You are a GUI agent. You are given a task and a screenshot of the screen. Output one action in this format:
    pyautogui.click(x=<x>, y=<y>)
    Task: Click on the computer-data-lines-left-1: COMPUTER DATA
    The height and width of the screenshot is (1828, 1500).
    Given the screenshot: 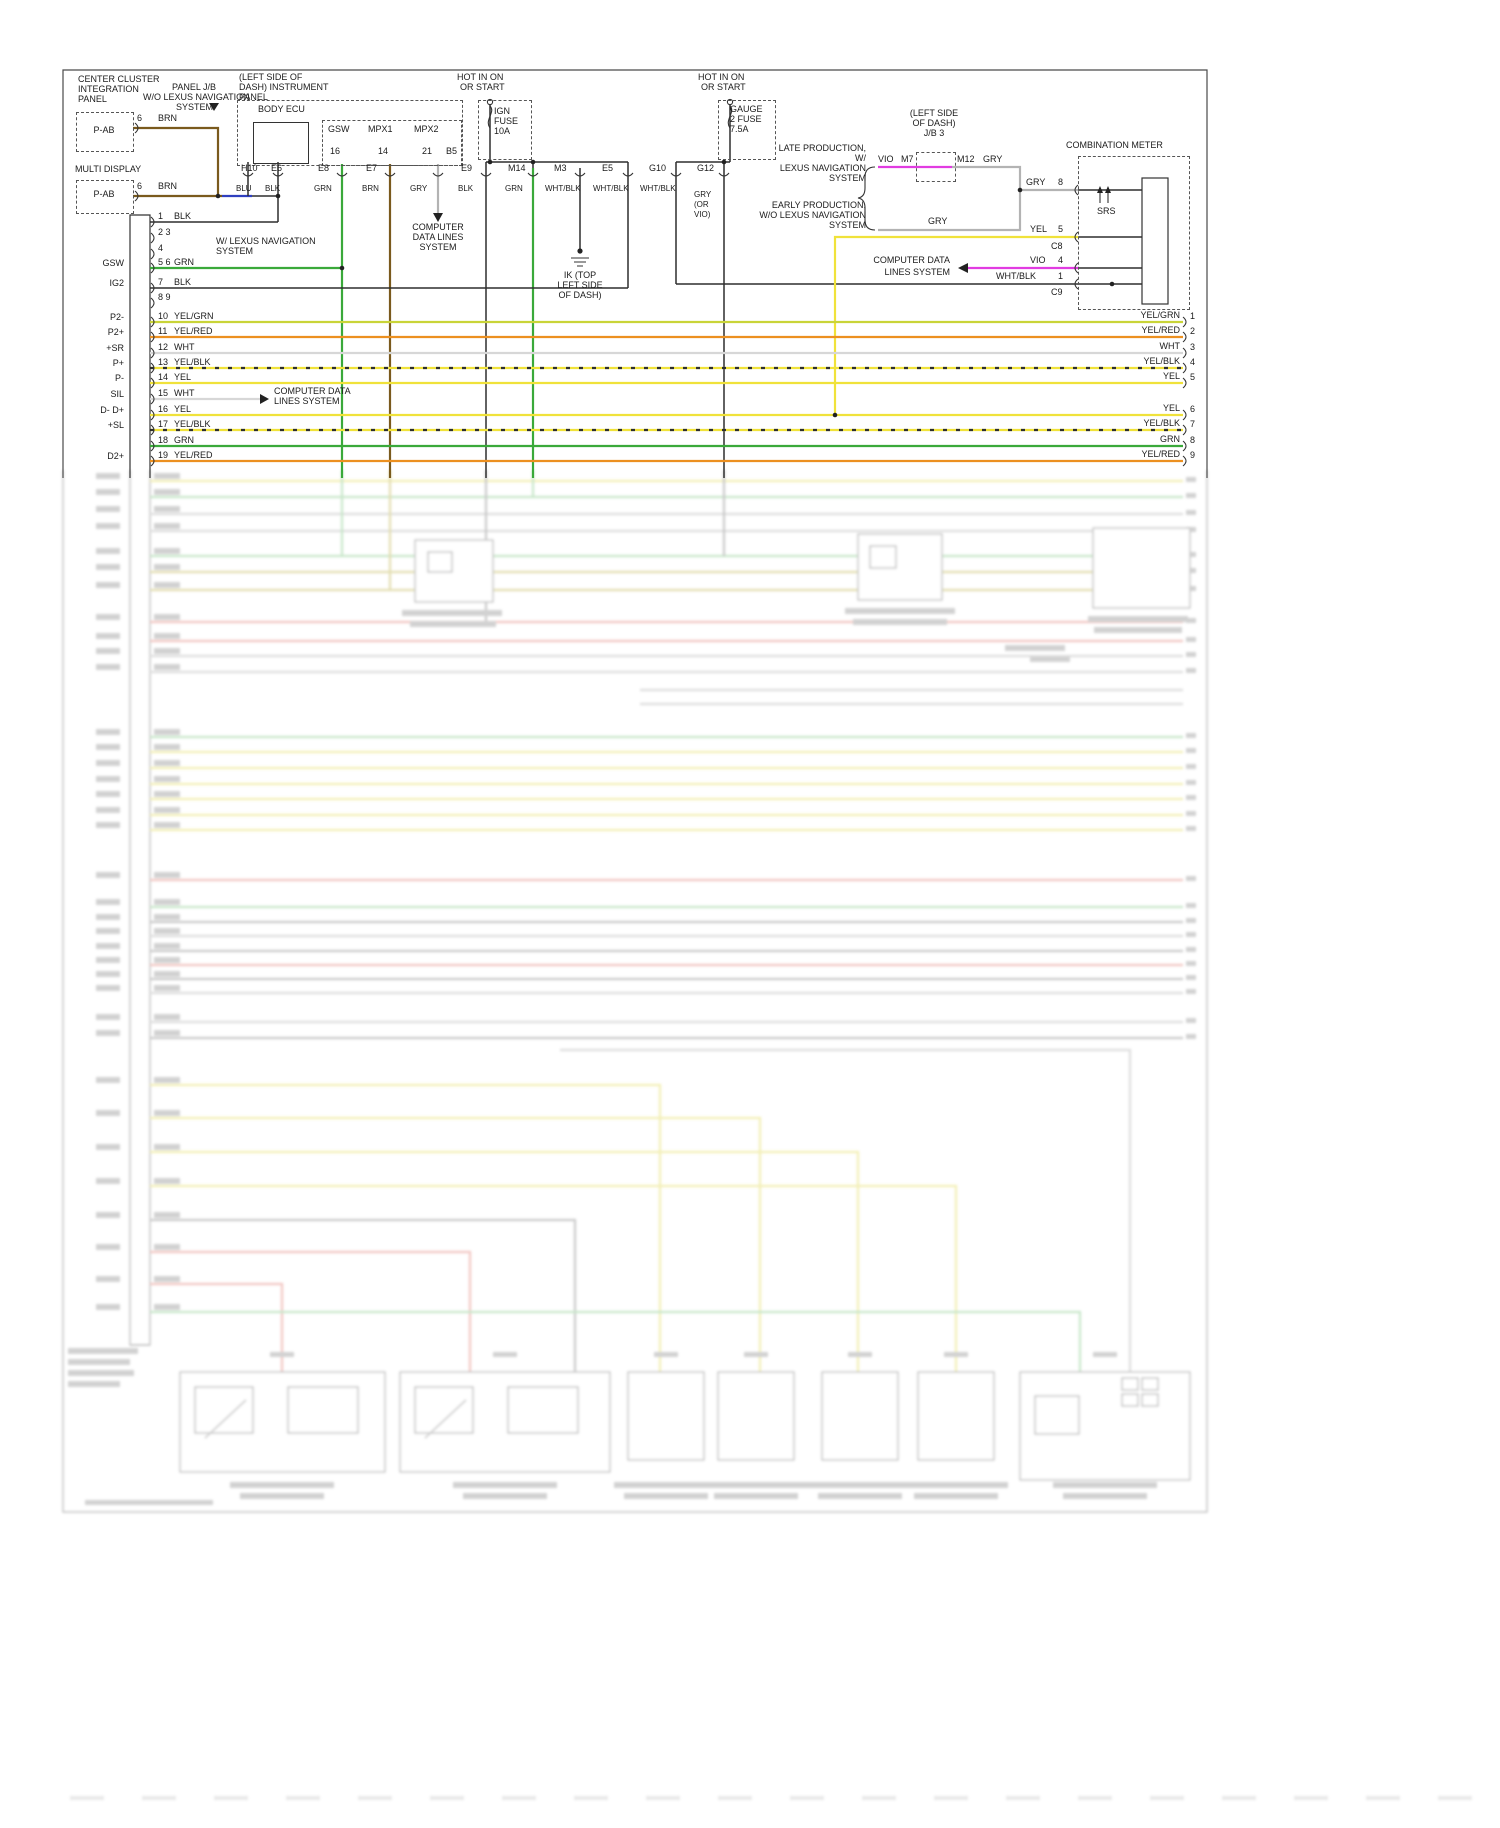 What is the action you would take?
    pyautogui.click(x=312, y=391)
    